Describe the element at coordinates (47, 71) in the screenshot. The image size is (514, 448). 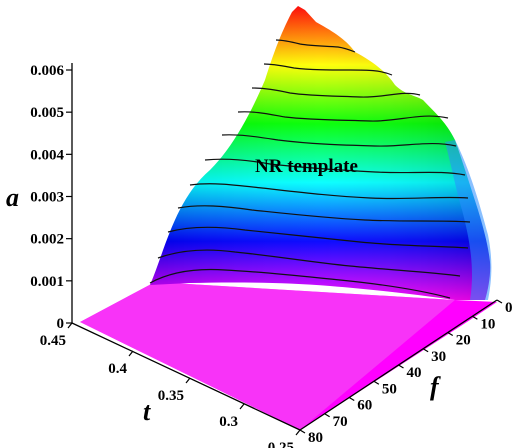
I see `z-tick-label: 0.006` at that location.